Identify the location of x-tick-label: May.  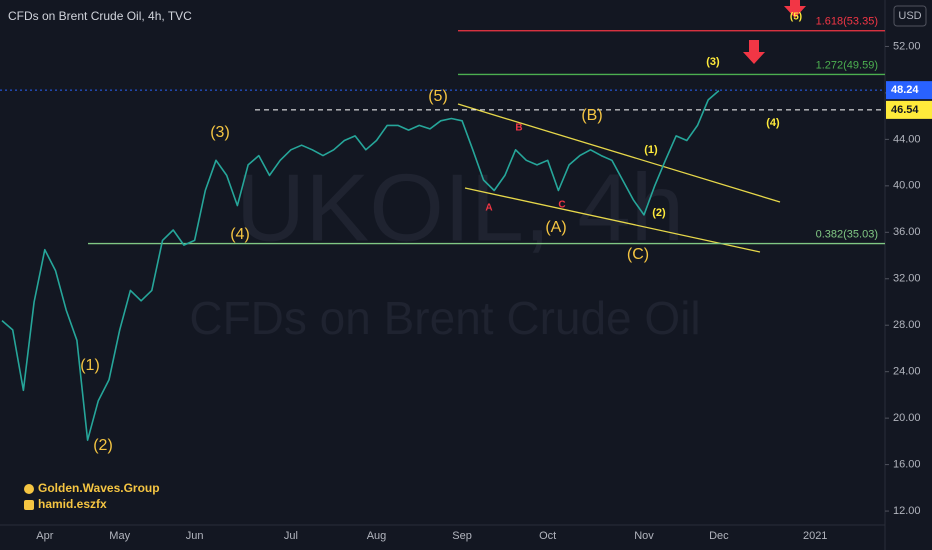
(119, 536).